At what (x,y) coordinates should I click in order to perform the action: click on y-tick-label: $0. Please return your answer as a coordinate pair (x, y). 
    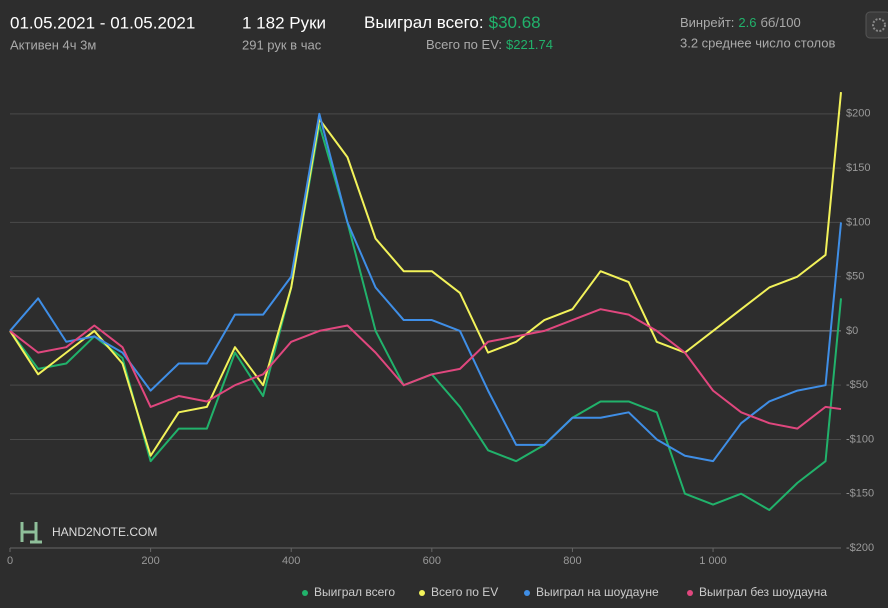
    Looking at the image, I should click on (852, 331).